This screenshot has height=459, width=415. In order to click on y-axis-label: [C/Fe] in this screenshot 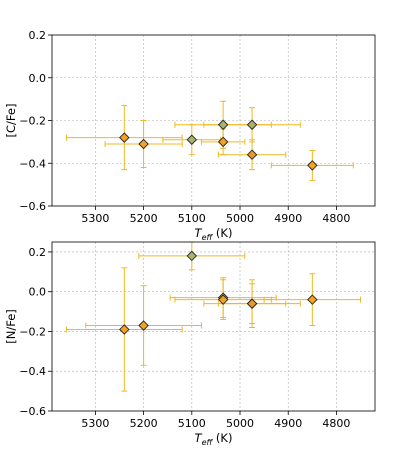, I will do `click(11, 121)`.